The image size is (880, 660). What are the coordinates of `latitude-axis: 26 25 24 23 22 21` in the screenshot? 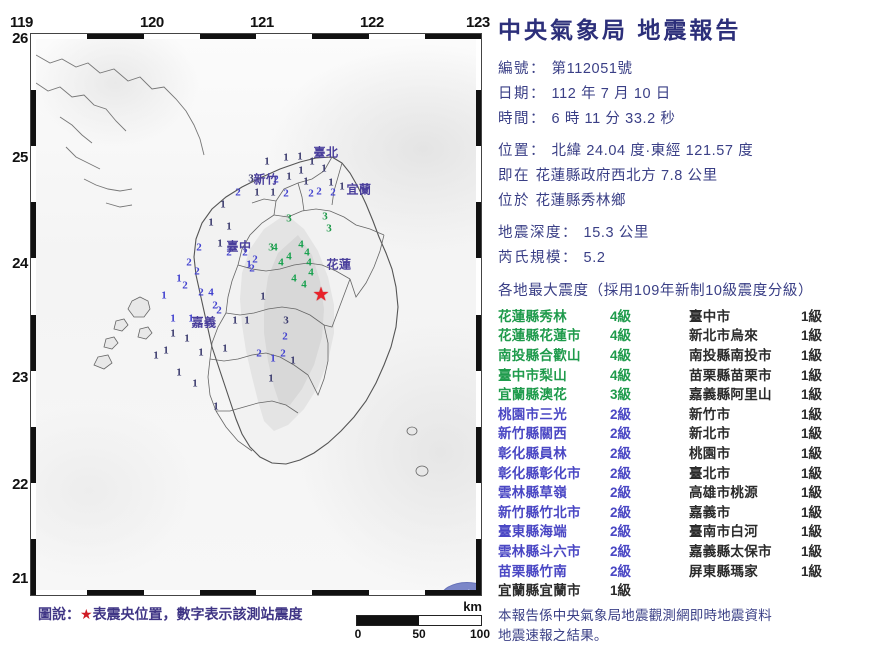 It's located at (15, 330).